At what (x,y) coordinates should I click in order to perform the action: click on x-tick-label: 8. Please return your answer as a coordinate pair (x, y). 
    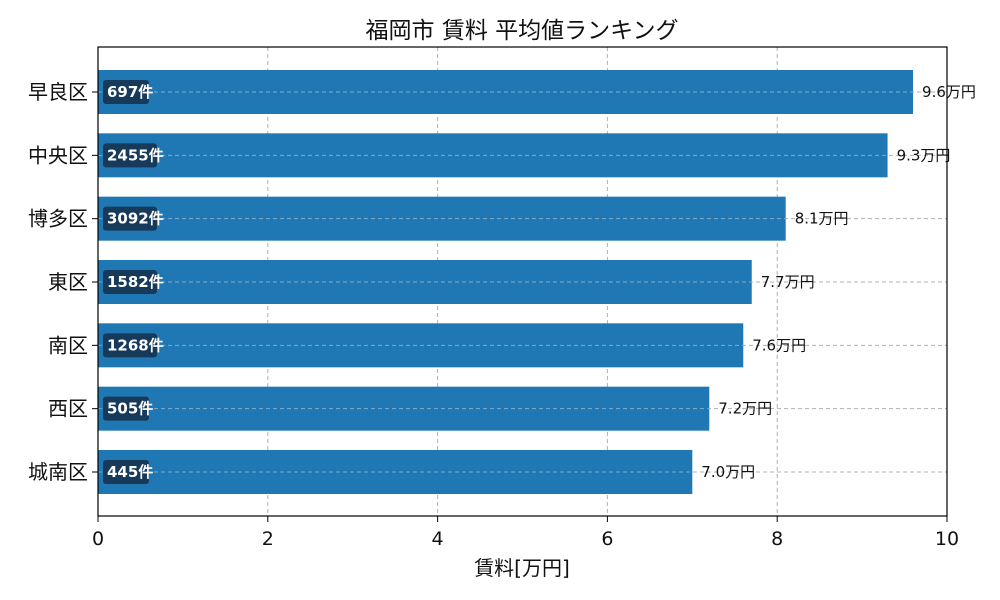
    Looking at the image, I should click on (777, 539).